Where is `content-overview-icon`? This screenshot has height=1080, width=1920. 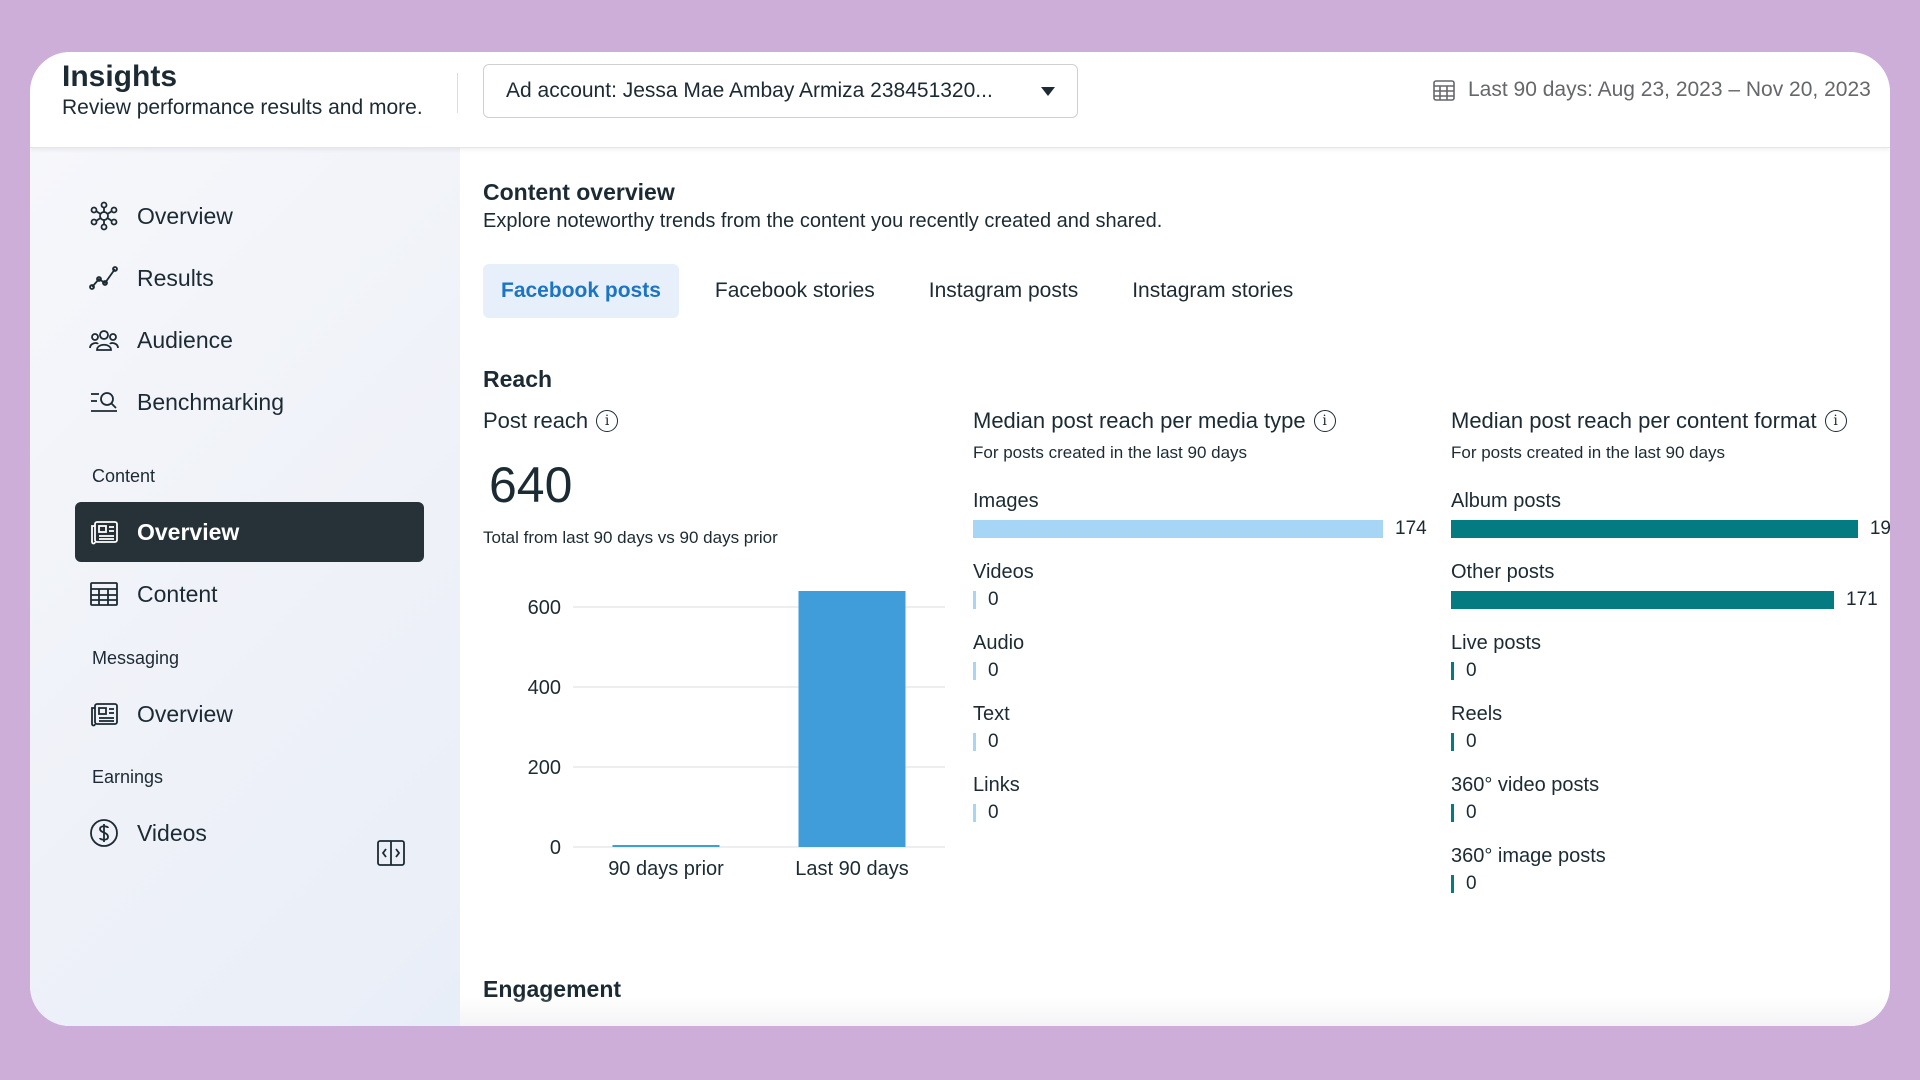 content-overview-icon is located at coordinates (104, 532).